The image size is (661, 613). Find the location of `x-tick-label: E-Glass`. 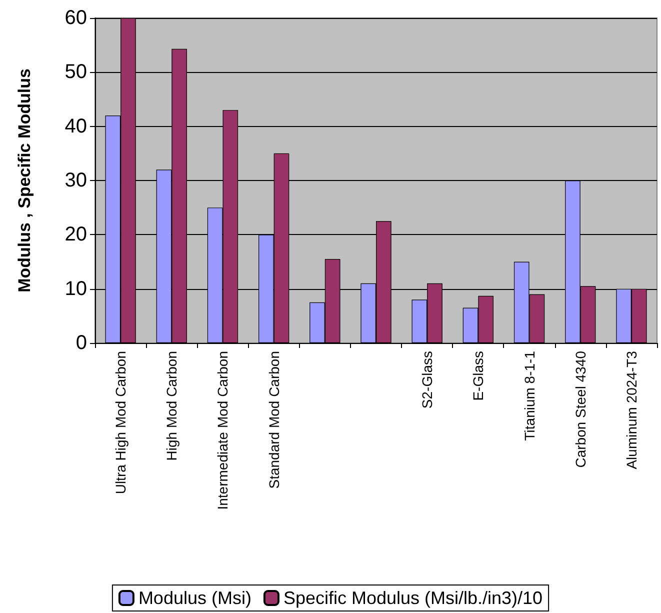

x-tick-label: E-Glass is located at coordinates (478, 376).